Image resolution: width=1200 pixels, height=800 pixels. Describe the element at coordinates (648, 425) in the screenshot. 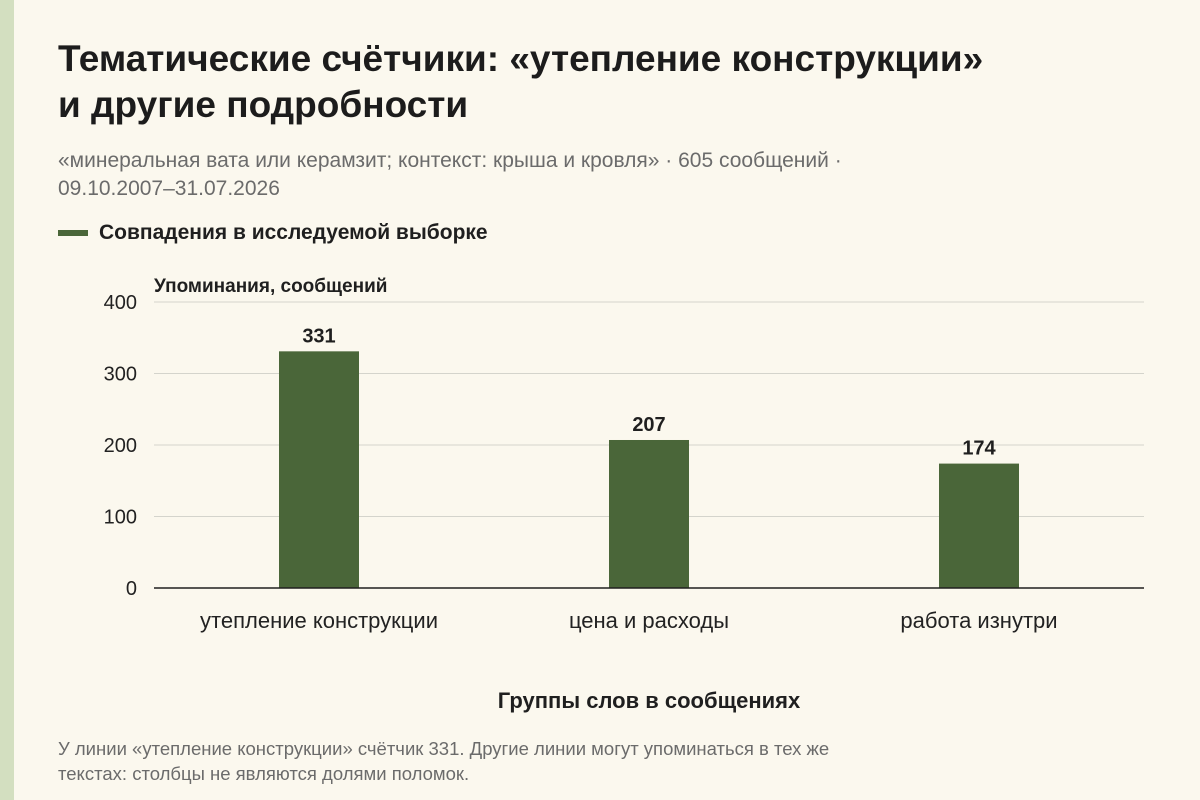

I see `bar-value-label: 207` at that location.